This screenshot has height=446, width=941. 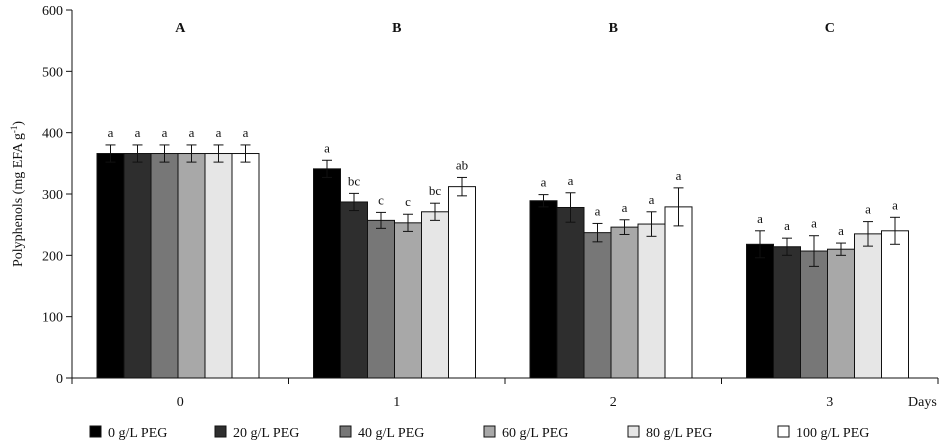 I want to click on legend-label: 80 g/L PEG, so click(x=679, y=433).